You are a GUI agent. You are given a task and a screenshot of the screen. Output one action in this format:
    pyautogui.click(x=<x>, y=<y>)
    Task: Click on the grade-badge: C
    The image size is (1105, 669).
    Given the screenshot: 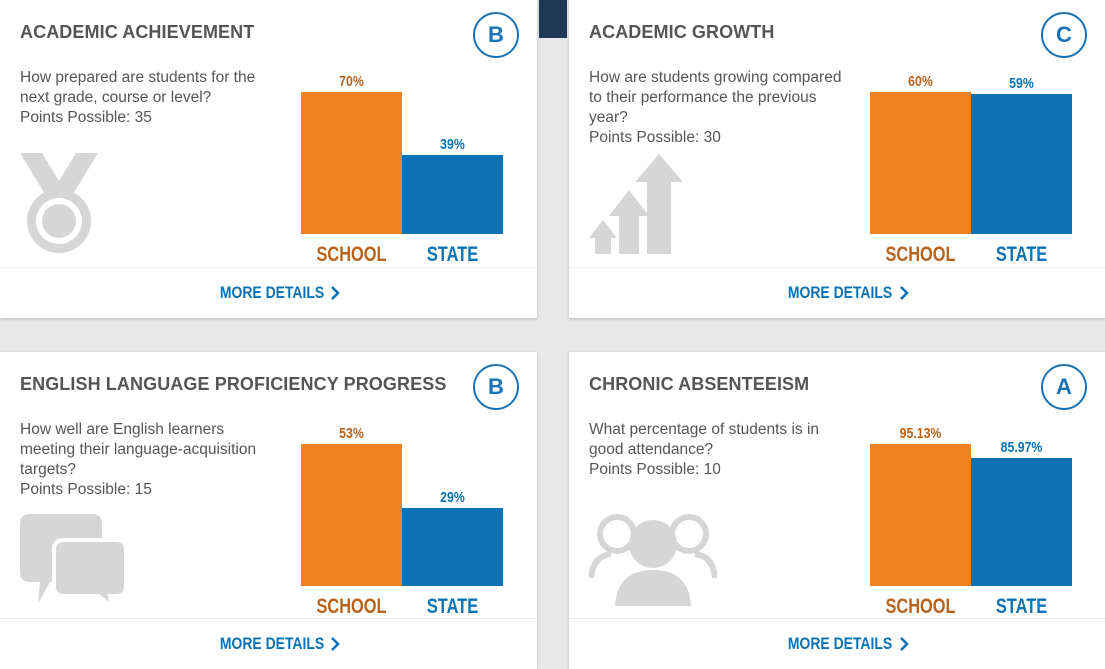 What is the action you would take?
    pyautogui.click(x=1064, y=35)
    